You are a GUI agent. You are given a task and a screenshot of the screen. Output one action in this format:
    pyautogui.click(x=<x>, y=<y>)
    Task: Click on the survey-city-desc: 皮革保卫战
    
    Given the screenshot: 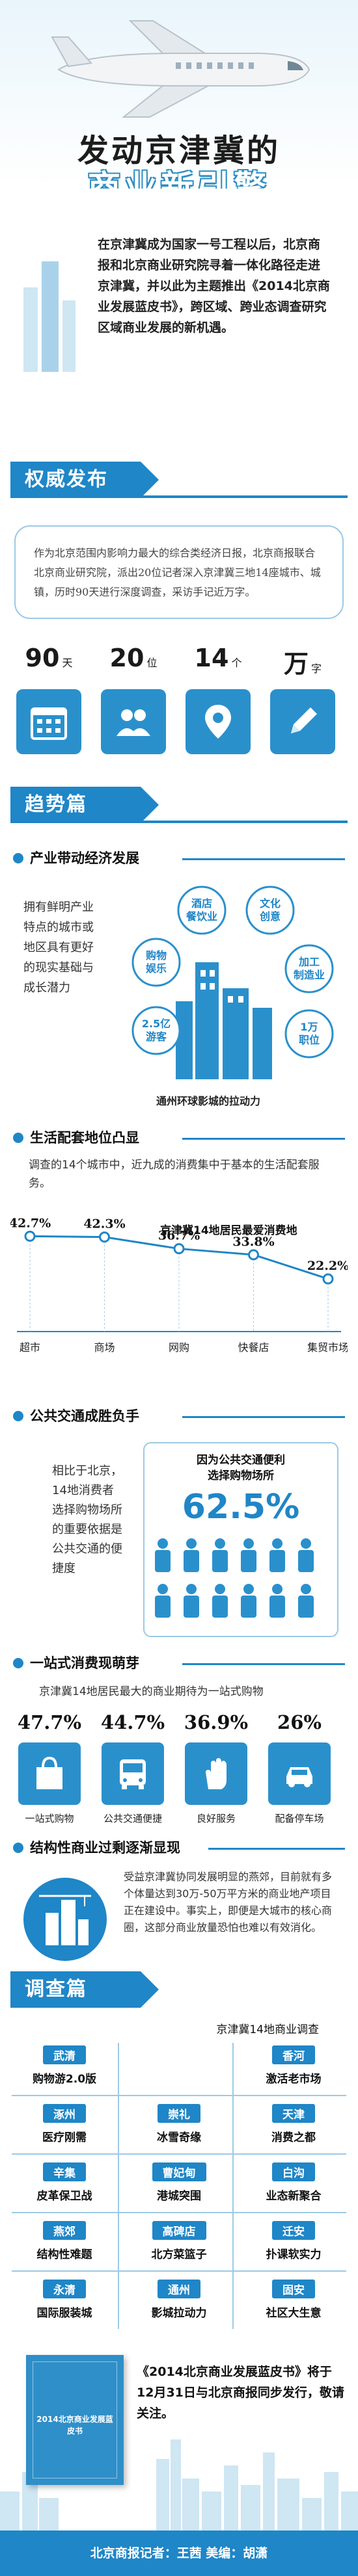 What is the action you would take?
    pyautogui.click(x=64, y=2196)
    